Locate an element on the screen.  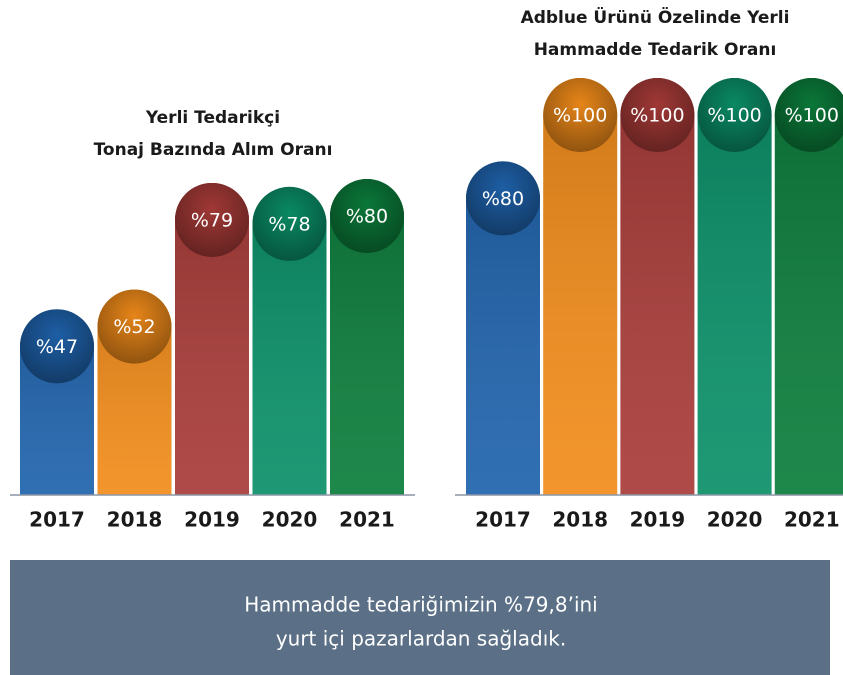
chart-title: Tonaj Bazında Alım Oranı is located at coordinates (213, 150).